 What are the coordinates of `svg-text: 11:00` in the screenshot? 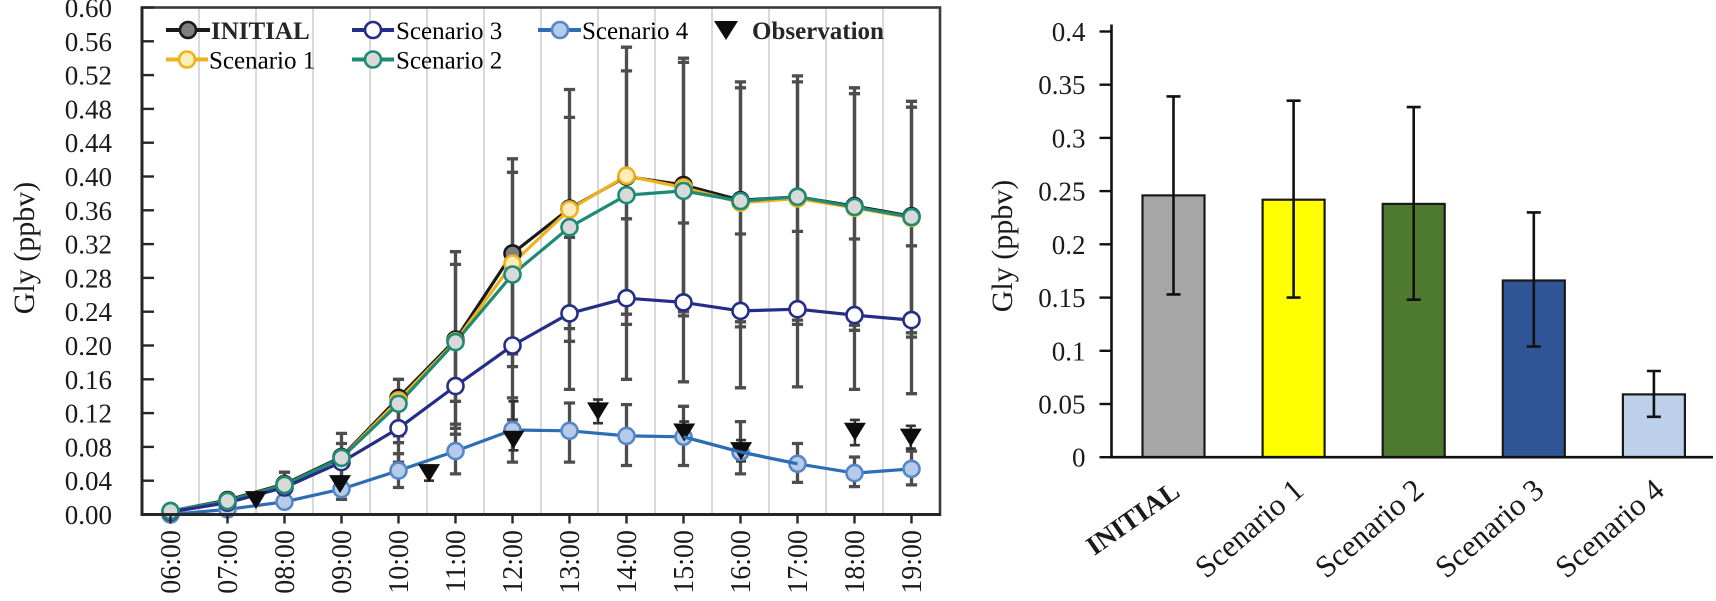 It's located at (456, 561).